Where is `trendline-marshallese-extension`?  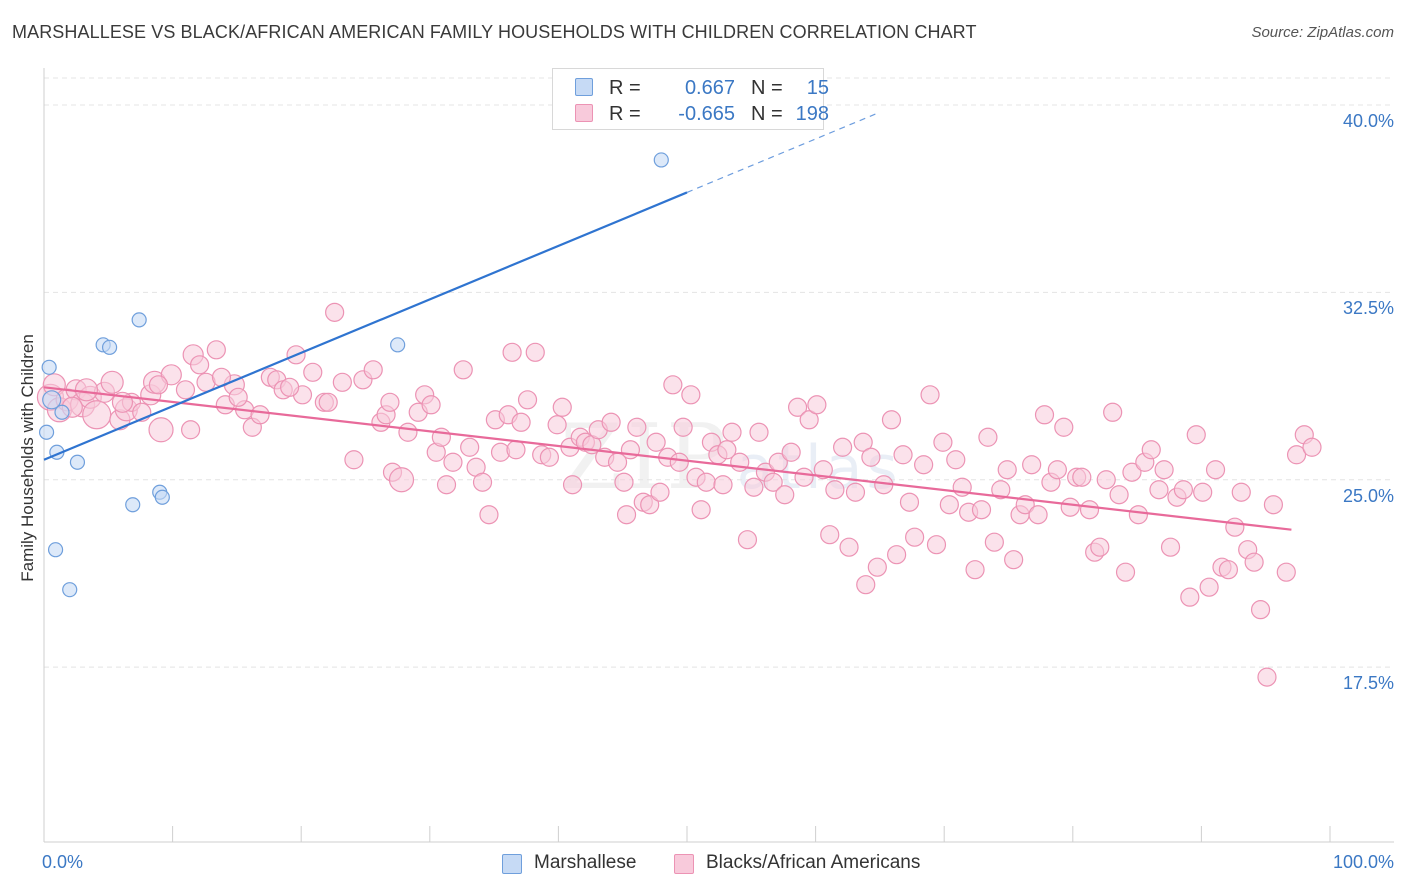 trendline-marshallese-extension is located at coordinates (783, 152).